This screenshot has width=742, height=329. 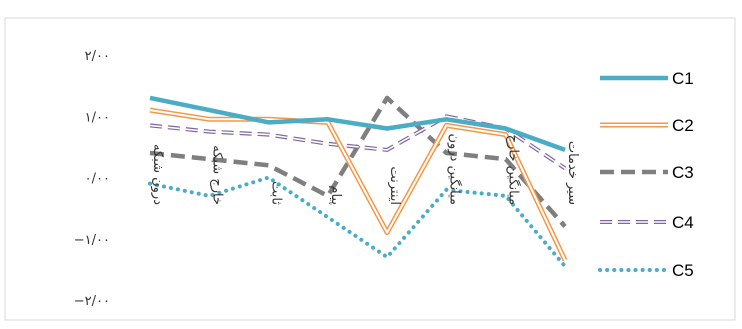 What do you see at coordinates (97, 117) in the screenshot?
I see `y-tick-label: ۱/۰۰` at bounding box center [97, 117].